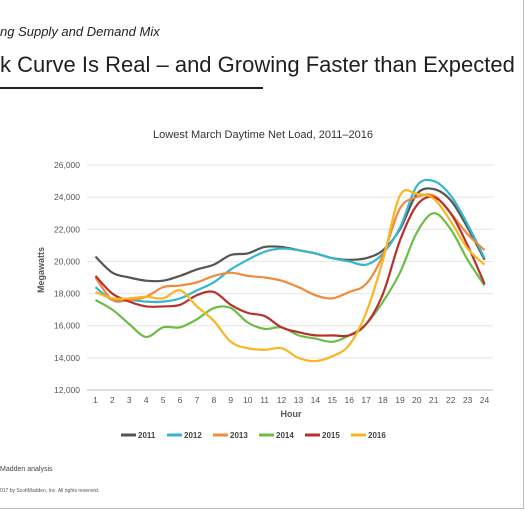 The width and height of the screenshot is (525, 525). What do you see at coordinates (112, 400) in the screenshot?
I see `x-tick-label: 2` at bounding box center [112, 400].